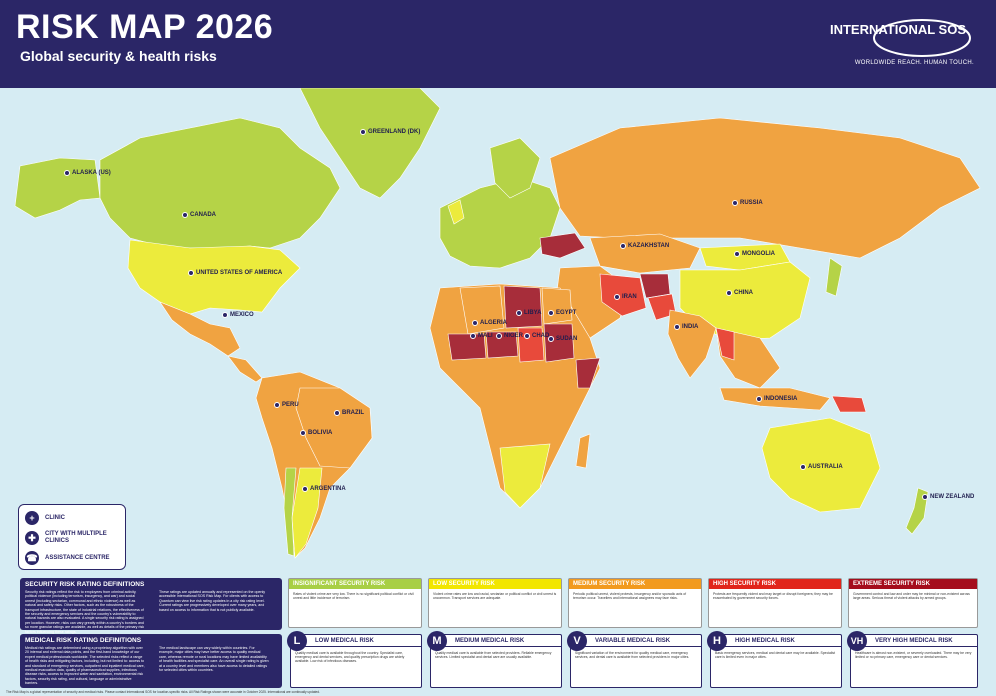 This screenshot has width=996, height=696. What do you see at coordinates (199, 215) in the screenshot?
I see `map-label-canada: CANADA` at bounding box center [199, 215].